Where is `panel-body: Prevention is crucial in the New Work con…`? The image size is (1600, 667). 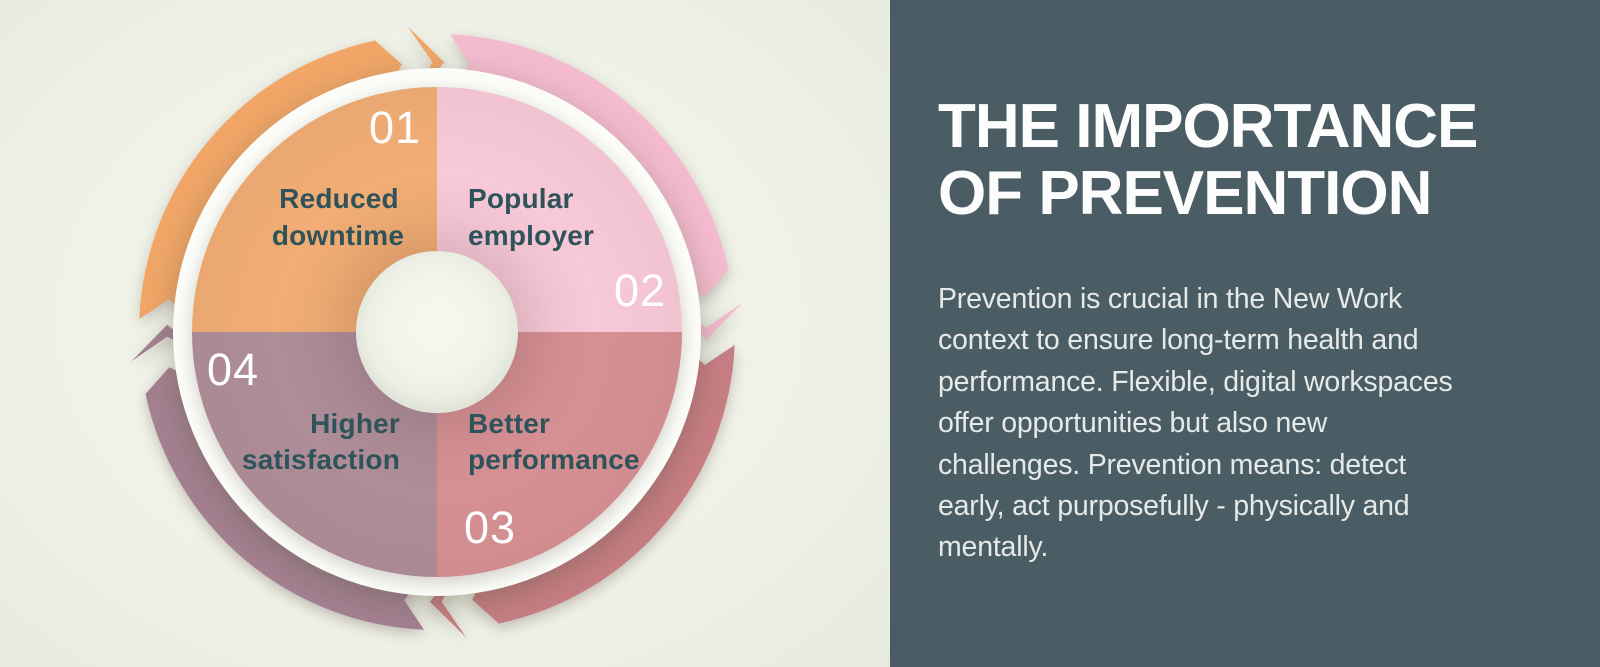
panel-body: Prevention is crucial in the New Work con… is located at coordinates (1195, 424).